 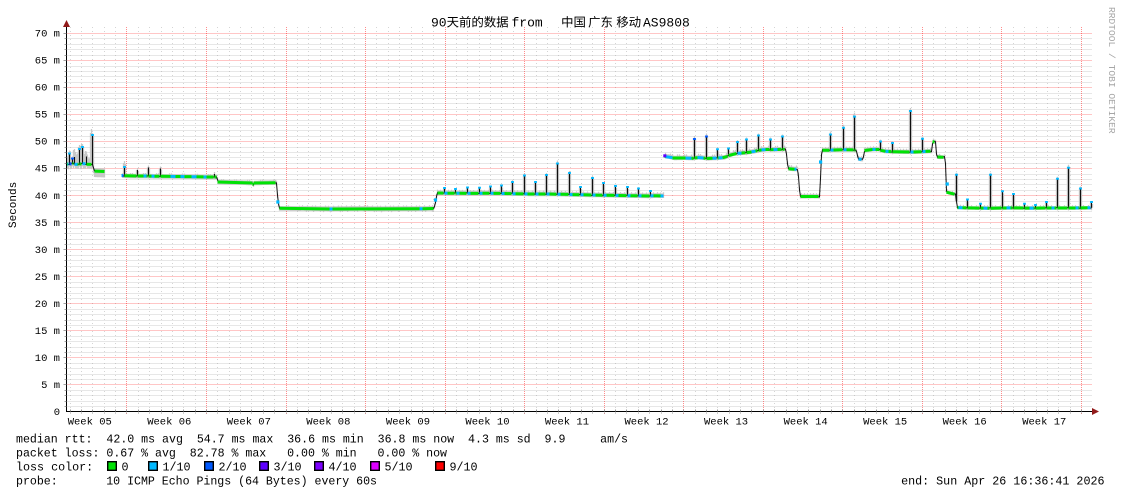 What do you see at coordinates (47, 224) in the screenshot?
I see `svg-text: 35 m` at bounding box center [47, 224].